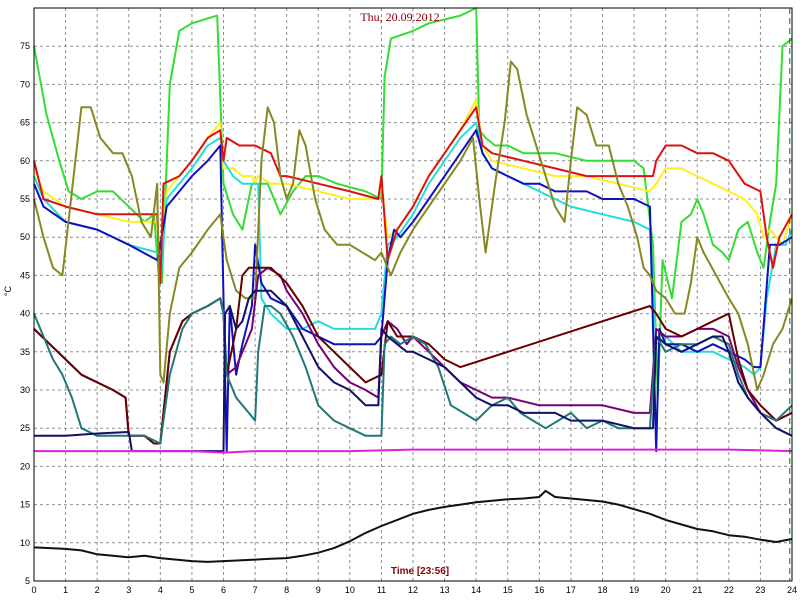 Image resolution: width=800 pixels, height=600 pixels. I want to click on x-tick-label-18: 18, so click(602, 590).